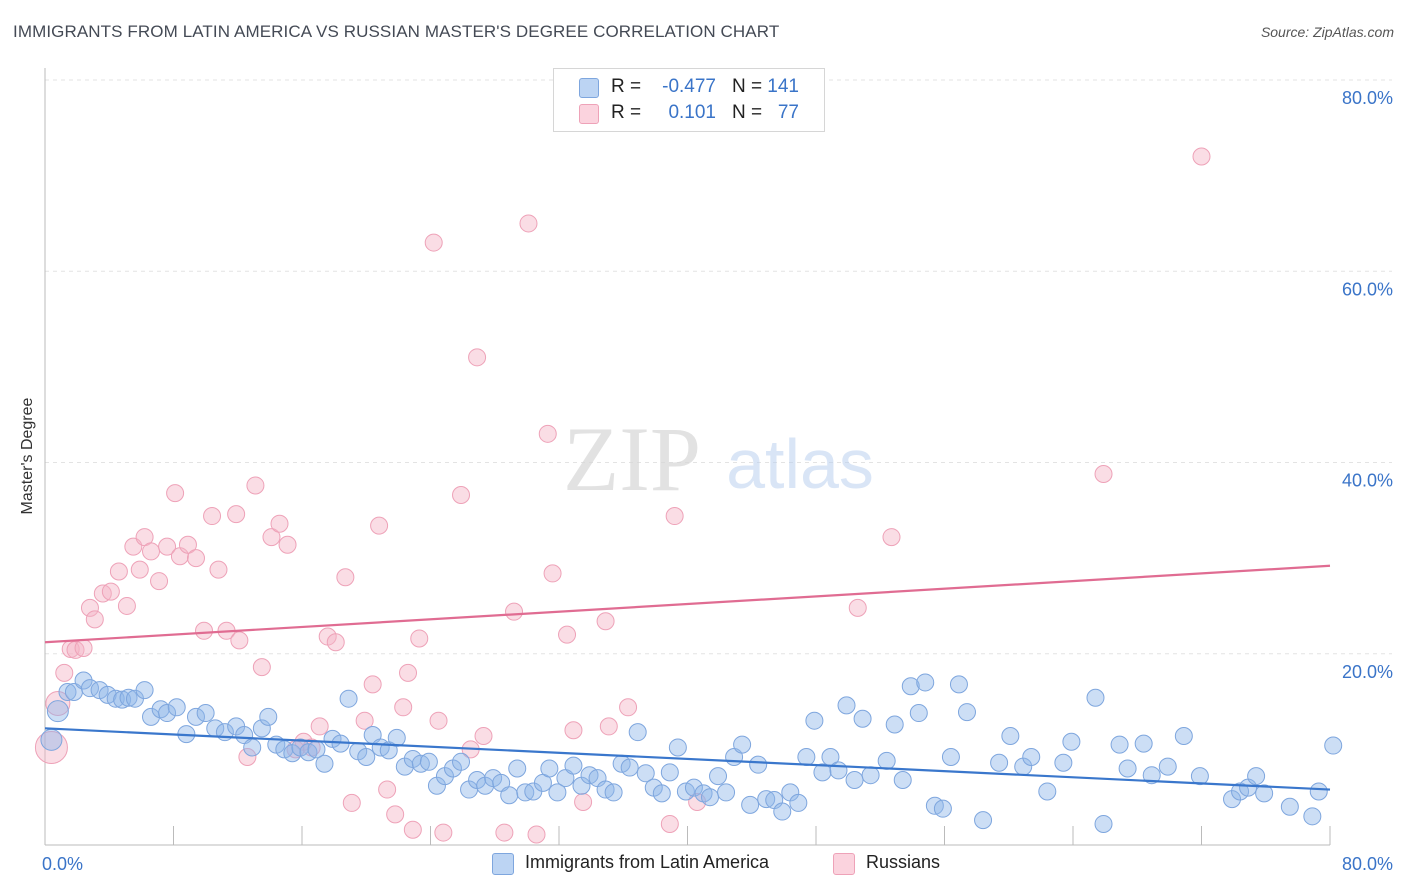  I want to click on legend-r-value: -0.477, so click(689, 86).